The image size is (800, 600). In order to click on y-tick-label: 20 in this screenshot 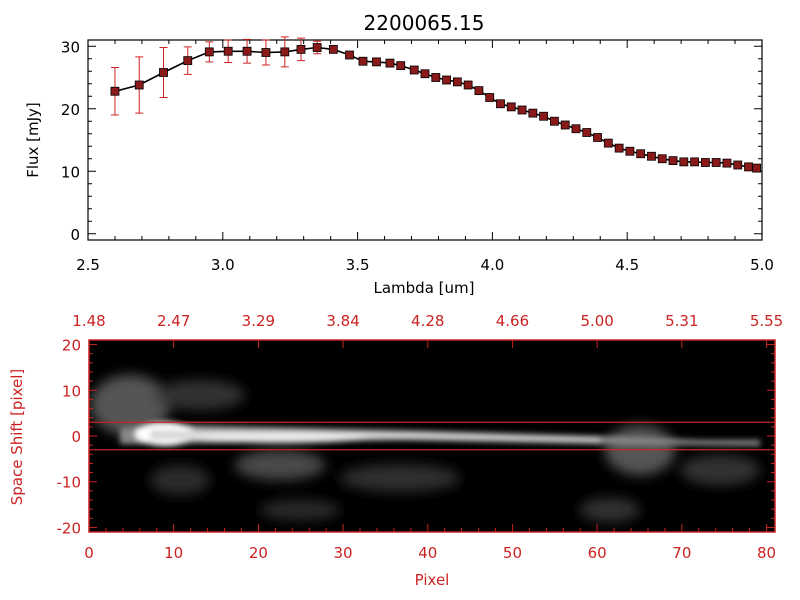, I will do `click(70, 110)`.